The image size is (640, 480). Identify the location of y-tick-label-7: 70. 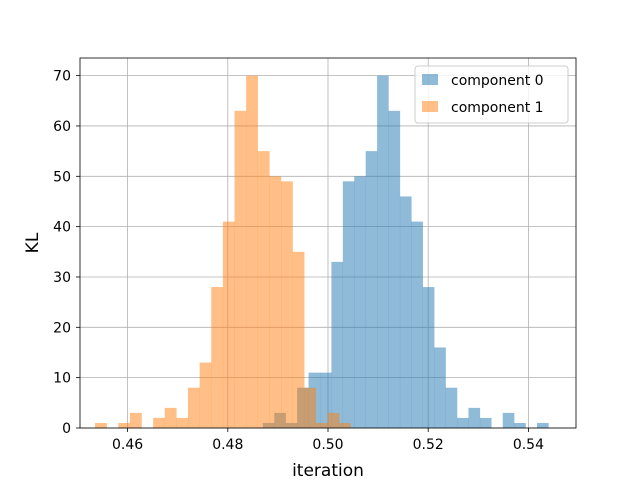
(62, 77).